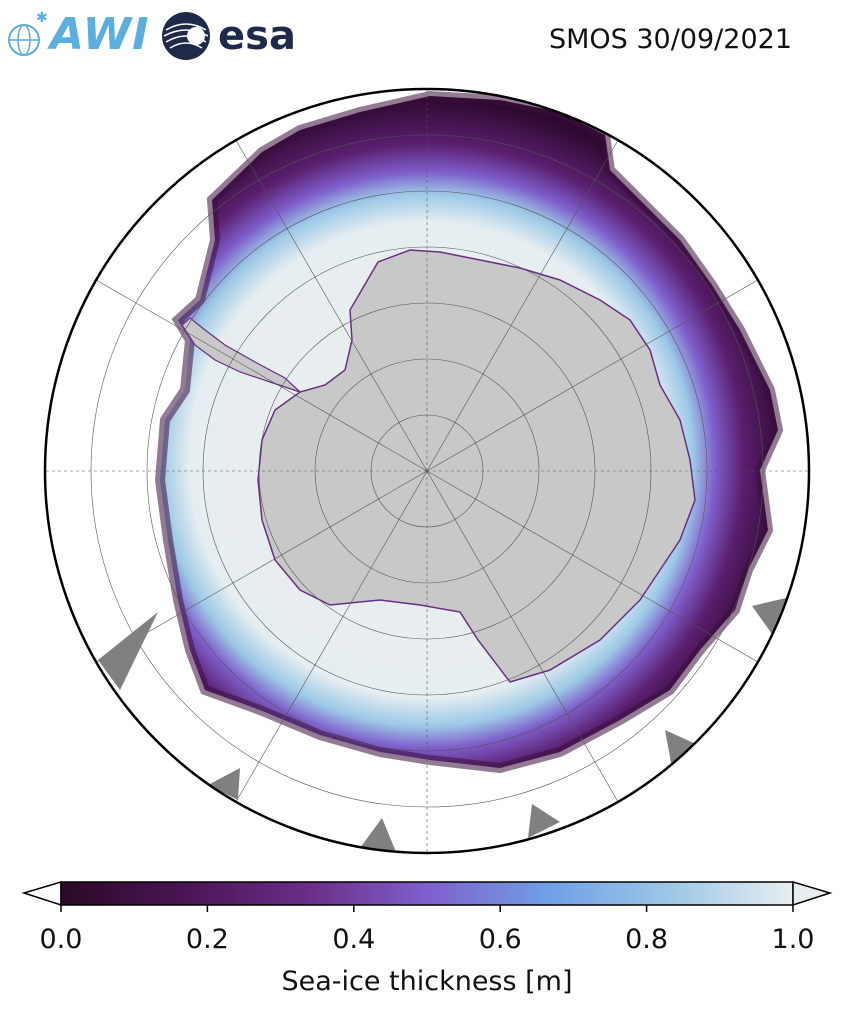 This screenshot has width=854, height=1026. I want to click on awi-logo-text: AWI, so click(100, 34).